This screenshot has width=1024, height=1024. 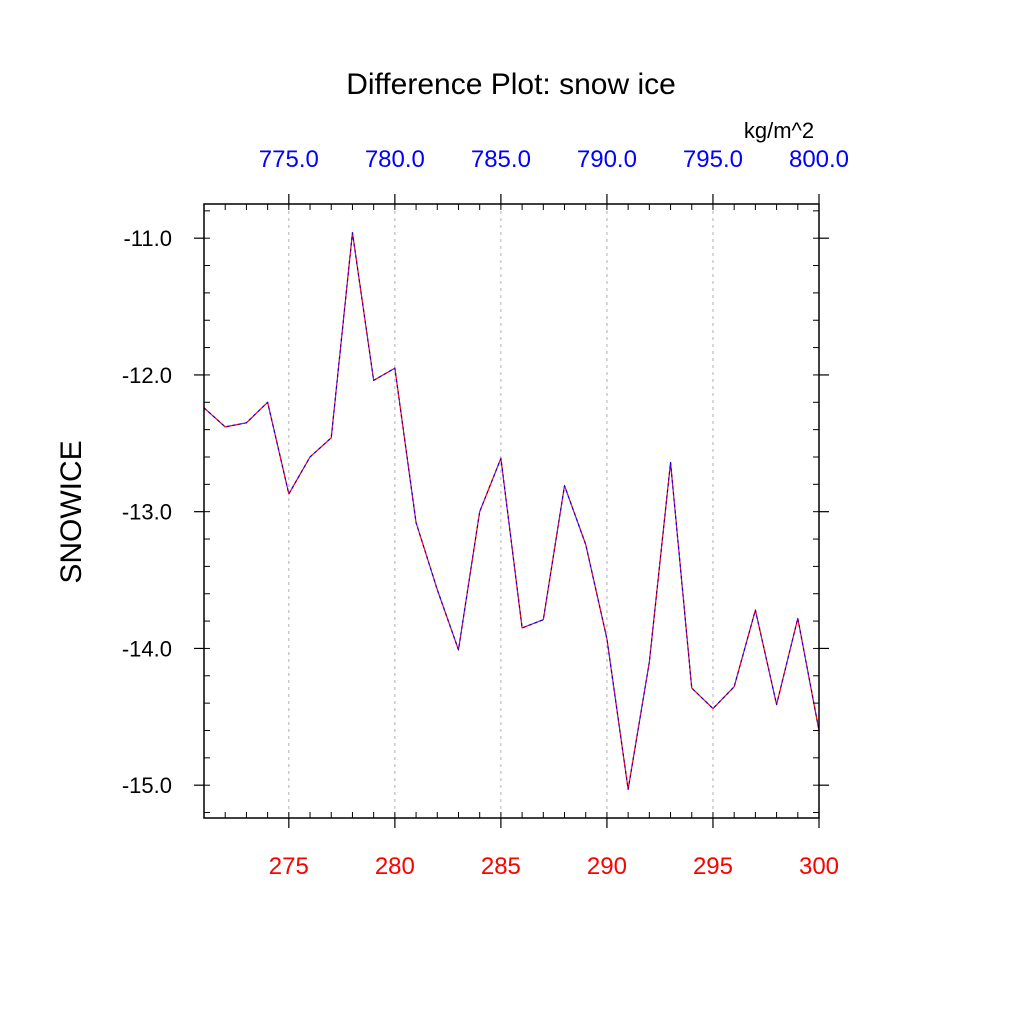 I want to click on y-tick-label: -12.0, so click(x=147, y=375).